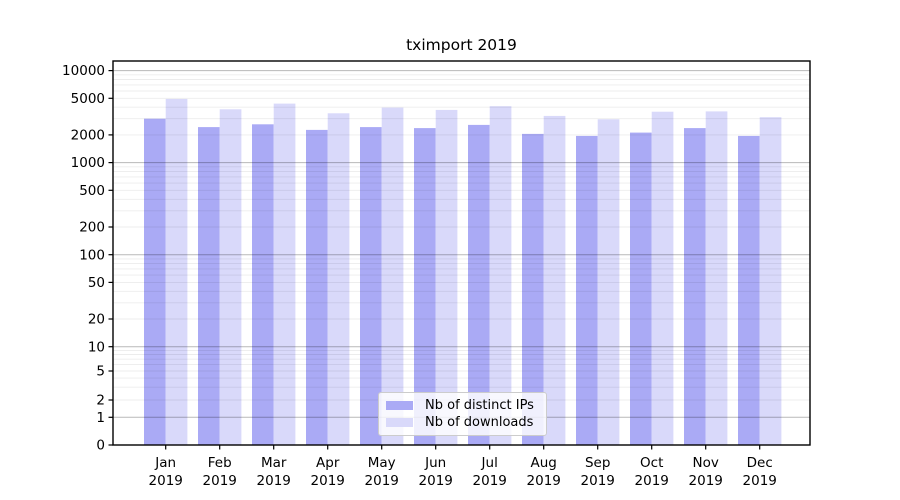 This screenshot has width=900, height=500. What do you see at coordinates (96, 347) in the screenshot?
I see `y-tick-label: 10` at bounding box center [96, 347].